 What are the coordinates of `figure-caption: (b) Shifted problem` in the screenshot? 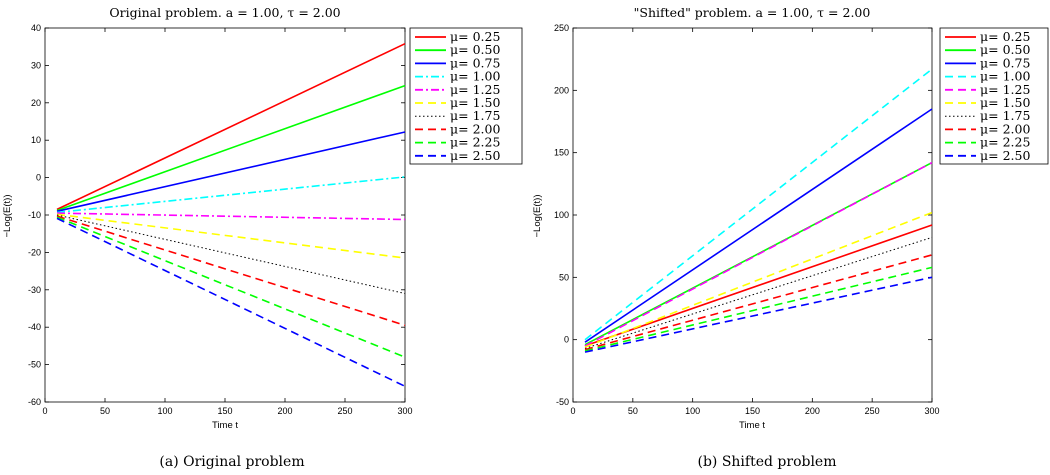 It's located at (766, 462).